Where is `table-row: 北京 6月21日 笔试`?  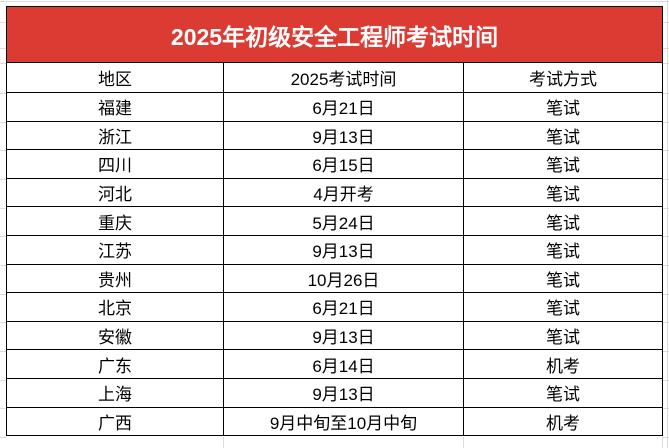
table-row: 北京 6月21日 笔试 is located at coordinates (334, 307).